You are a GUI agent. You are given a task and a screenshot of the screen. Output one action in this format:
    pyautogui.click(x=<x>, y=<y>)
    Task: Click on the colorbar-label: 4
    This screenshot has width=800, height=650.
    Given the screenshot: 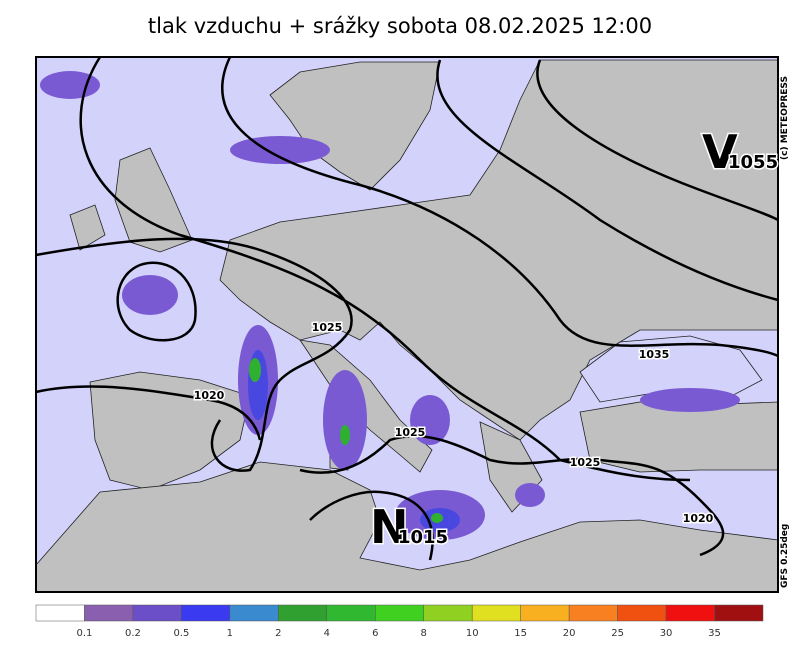 What is the action you would take?
    pyautogui.click(x=327, y=633)
    